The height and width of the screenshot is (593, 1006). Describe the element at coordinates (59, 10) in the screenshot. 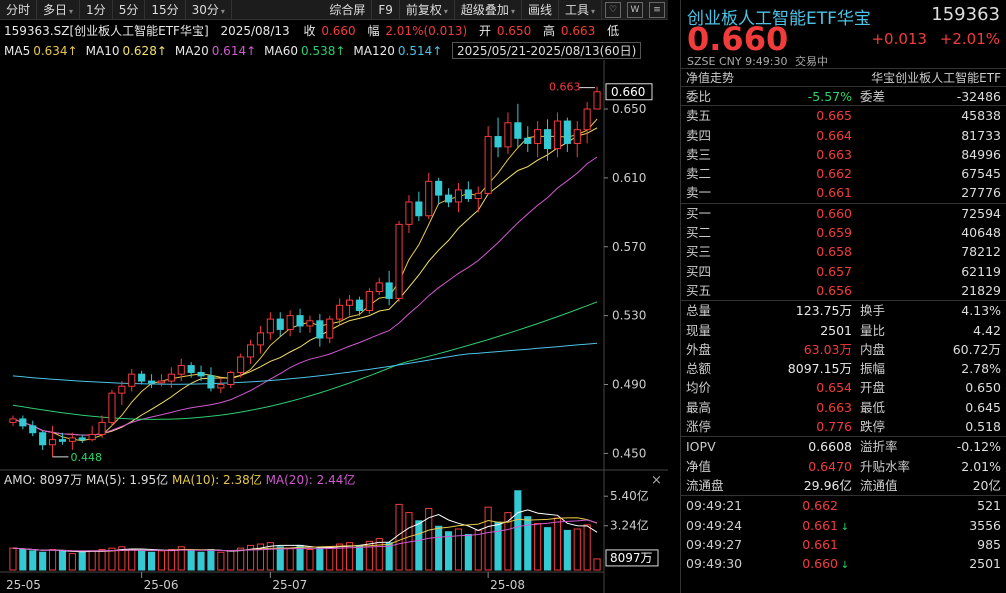

I see `period-tab-1: 多日` at that location.